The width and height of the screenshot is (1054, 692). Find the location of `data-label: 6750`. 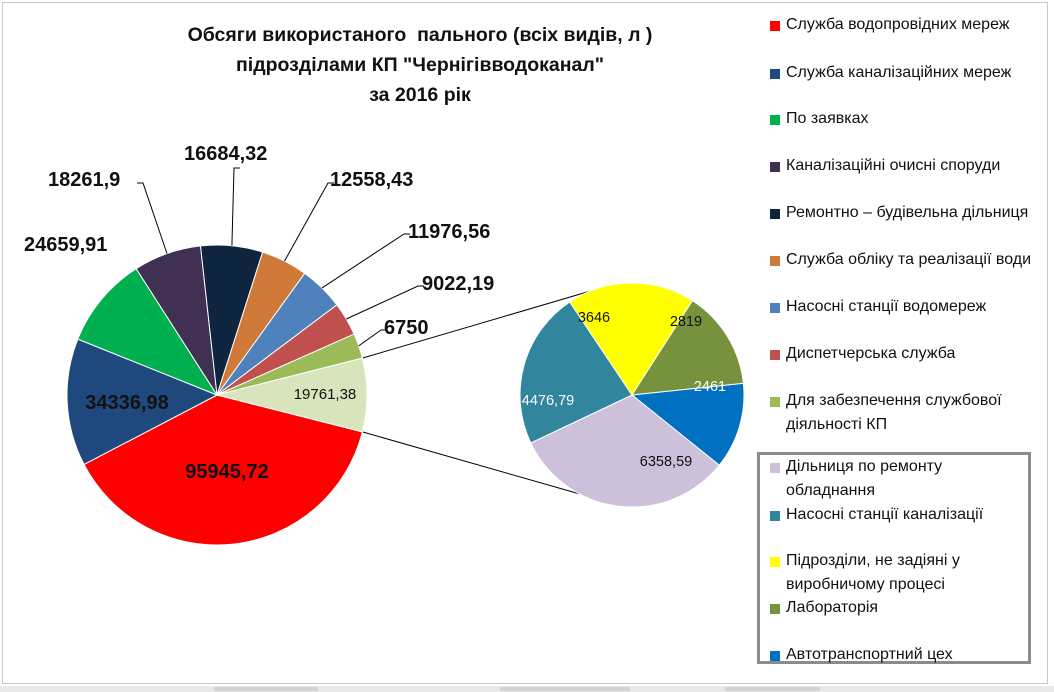

data-label: 6750 is located at coordinates (406, 328).